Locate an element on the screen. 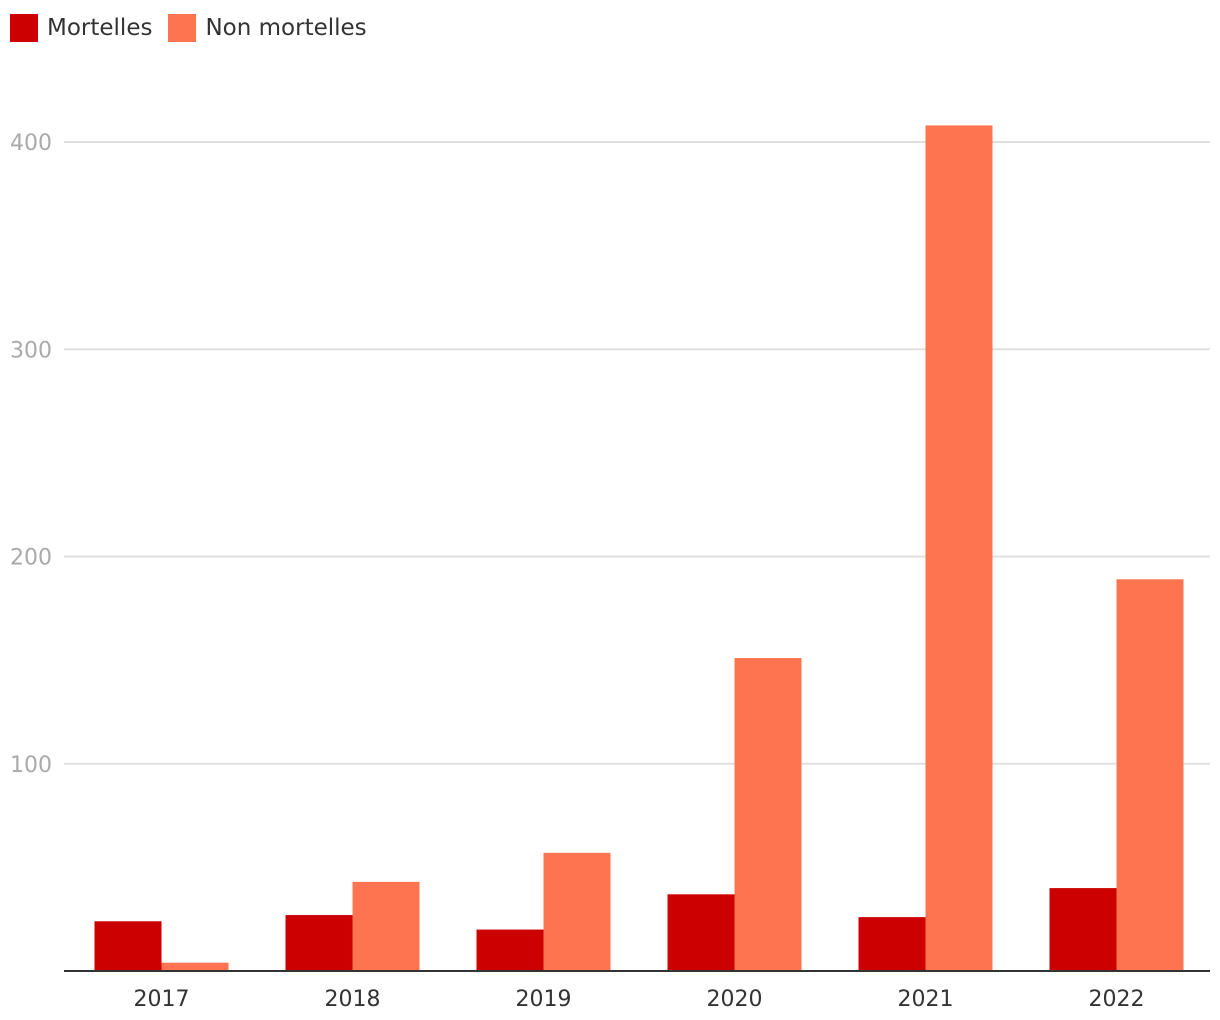 This screenshot has width=1220, height=1020. x-tick-label-2017: 2017 is located at coordinates (162, 999).